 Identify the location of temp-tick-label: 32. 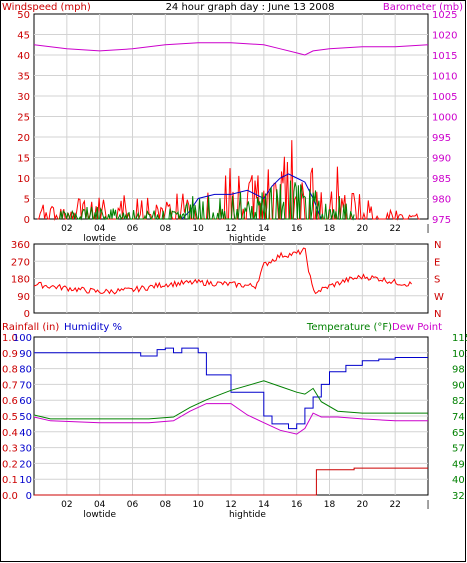
(458, 496).